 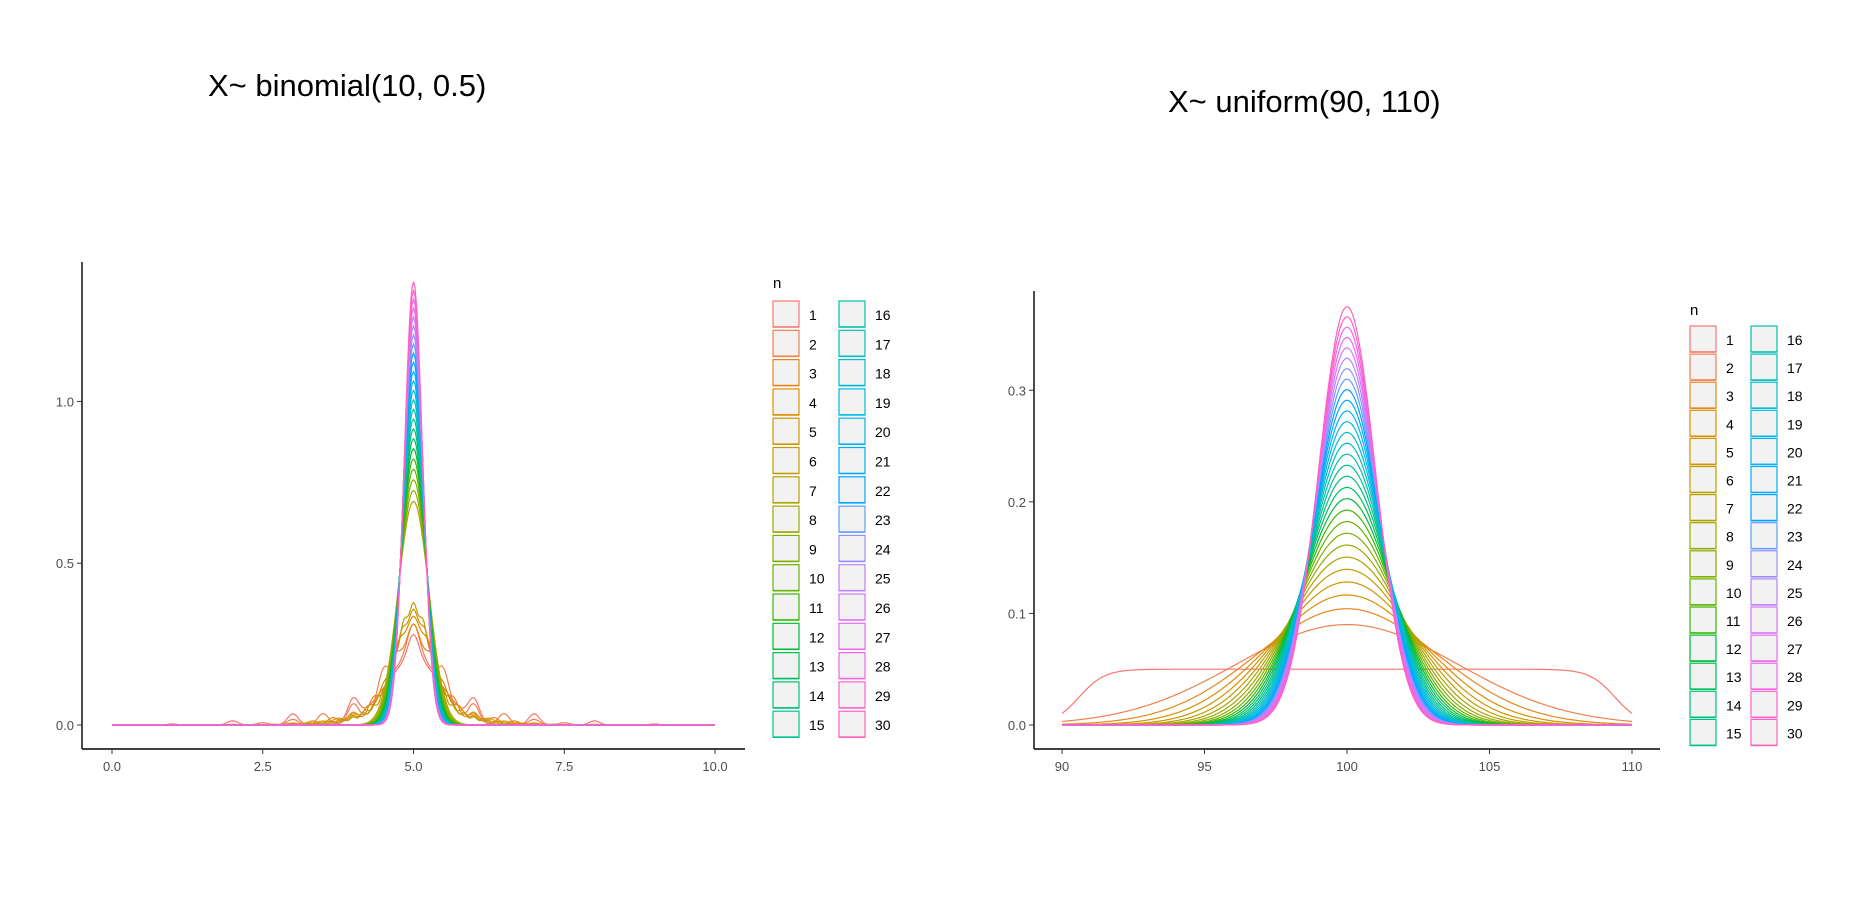 What do you see at coordinates (813, 432) in the screenshot?
I see `legend-label-n-5: 5` at bounding box center [813, 432].